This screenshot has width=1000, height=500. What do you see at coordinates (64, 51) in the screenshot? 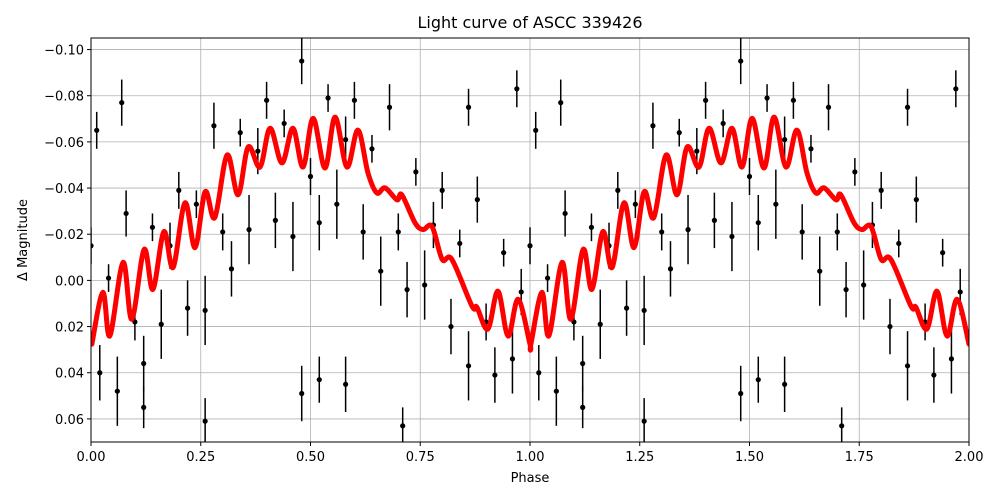
I see `y-tick-label: −0.10` at bounding box center [64, 51].